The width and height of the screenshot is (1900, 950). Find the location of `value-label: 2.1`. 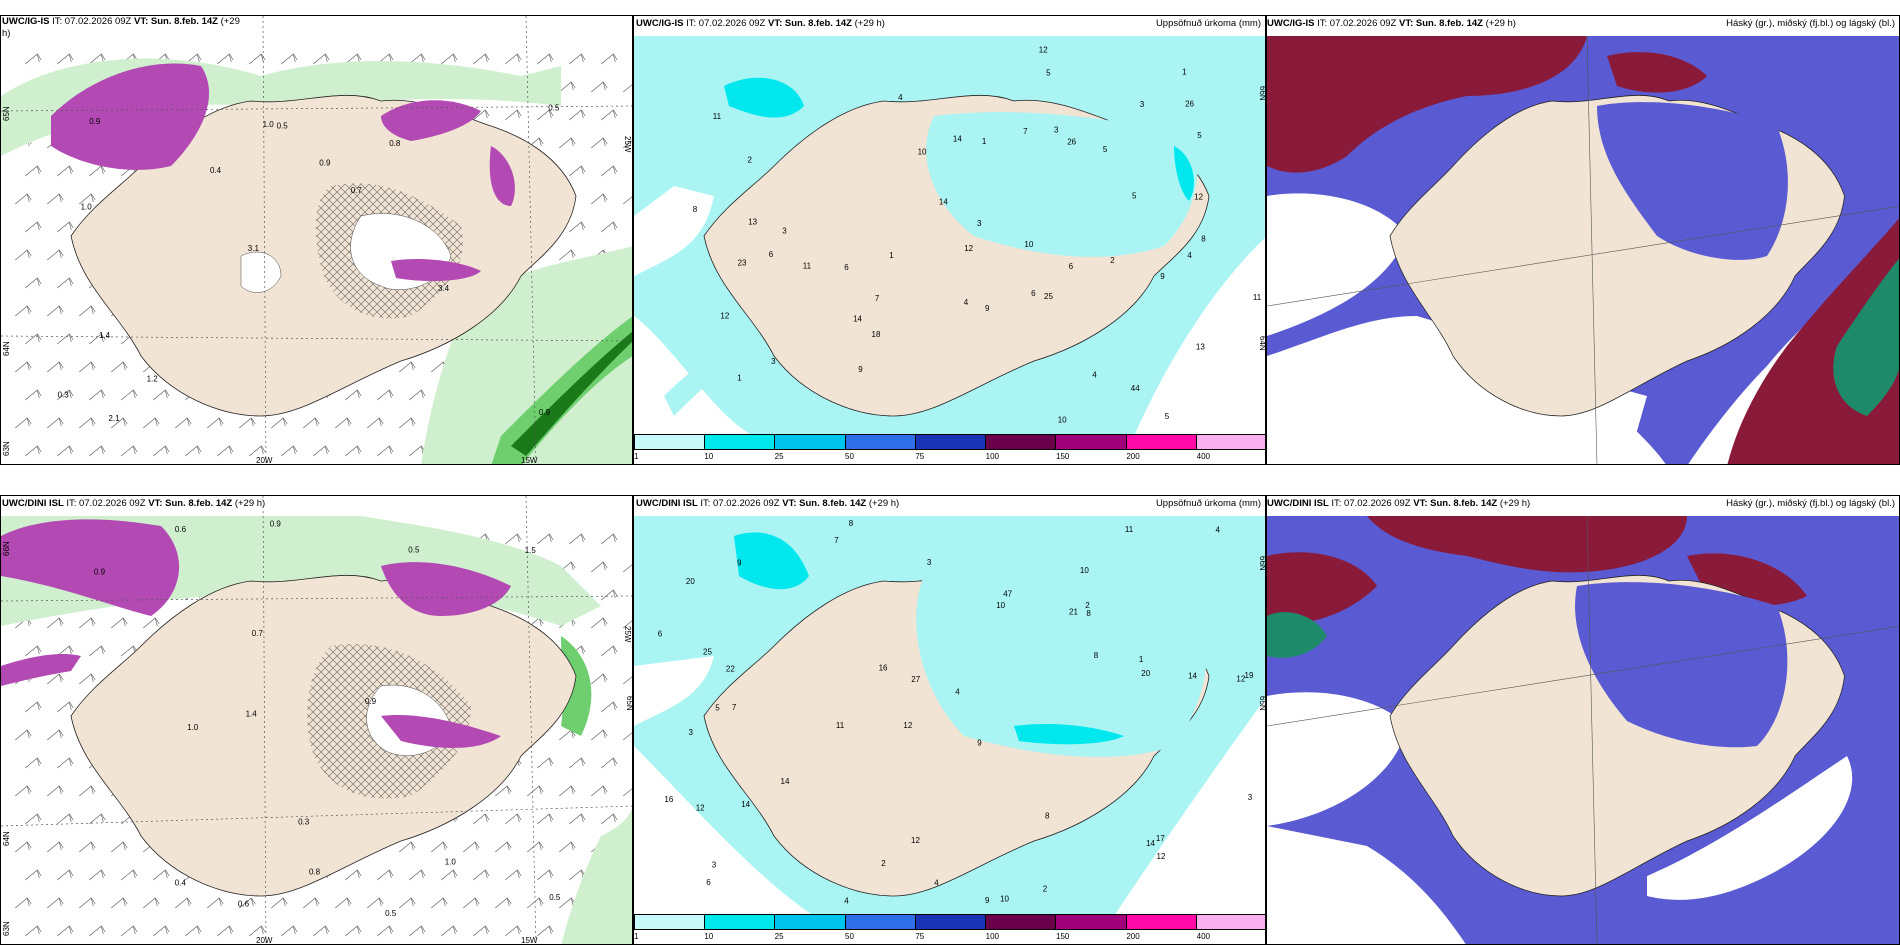

value-label: 2.1 is located at coordinates (114, 418).